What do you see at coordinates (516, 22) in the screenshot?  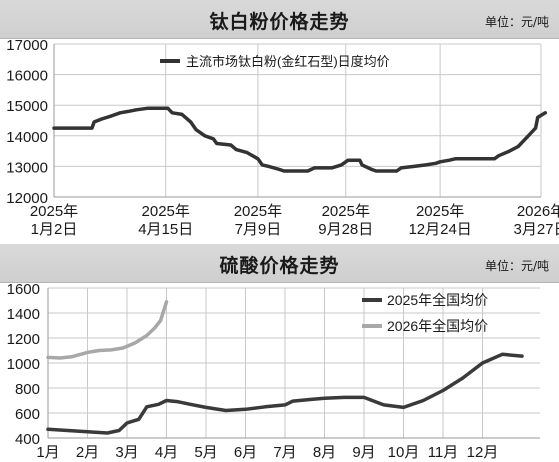 I see `chart1-unit-label: 单位：元/吨` at bounding box center [516, 22].